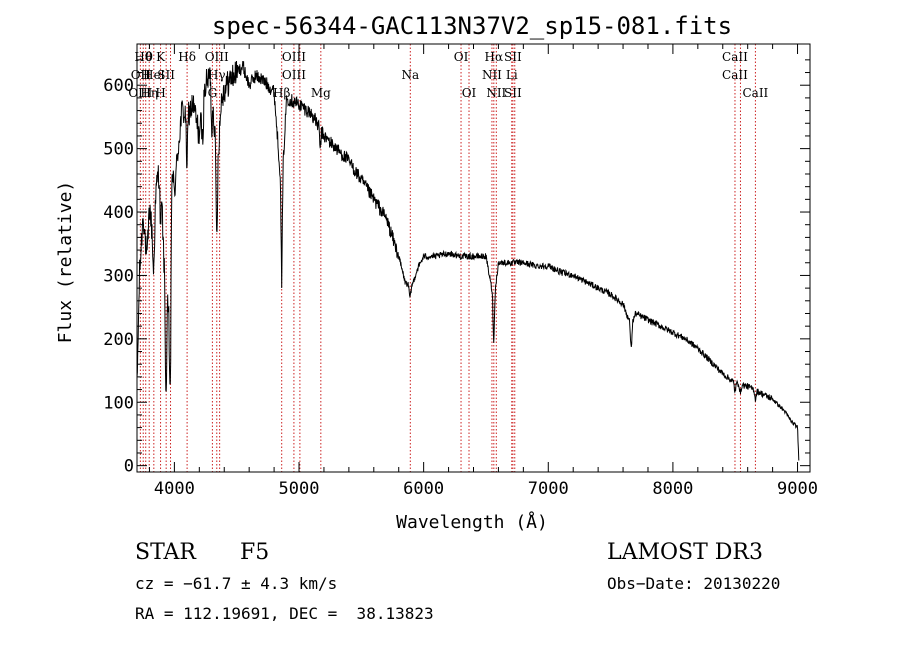 This screenshot has width=900, height=649. I want to click on line-label: Hel, so click(154, 75).